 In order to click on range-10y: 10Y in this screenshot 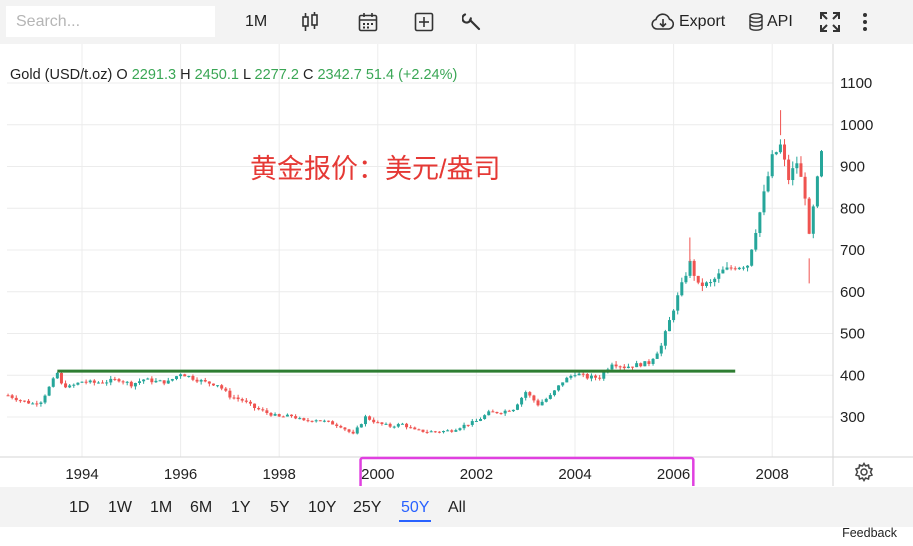, I will do `click(322, 507)`.